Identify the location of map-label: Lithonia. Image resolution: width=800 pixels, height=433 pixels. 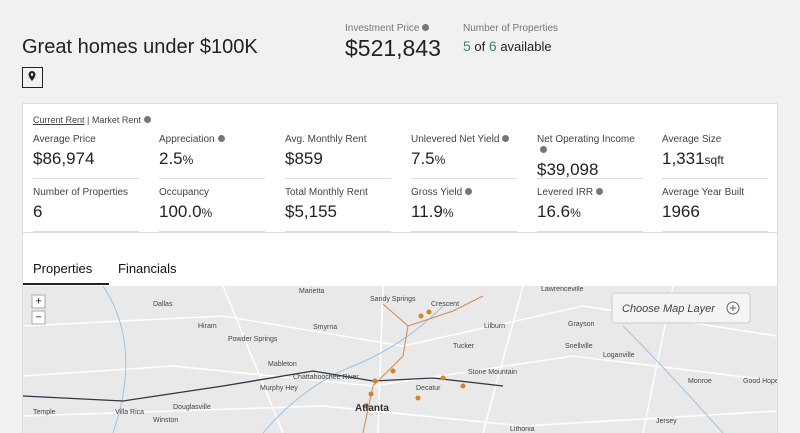
(522, 429).